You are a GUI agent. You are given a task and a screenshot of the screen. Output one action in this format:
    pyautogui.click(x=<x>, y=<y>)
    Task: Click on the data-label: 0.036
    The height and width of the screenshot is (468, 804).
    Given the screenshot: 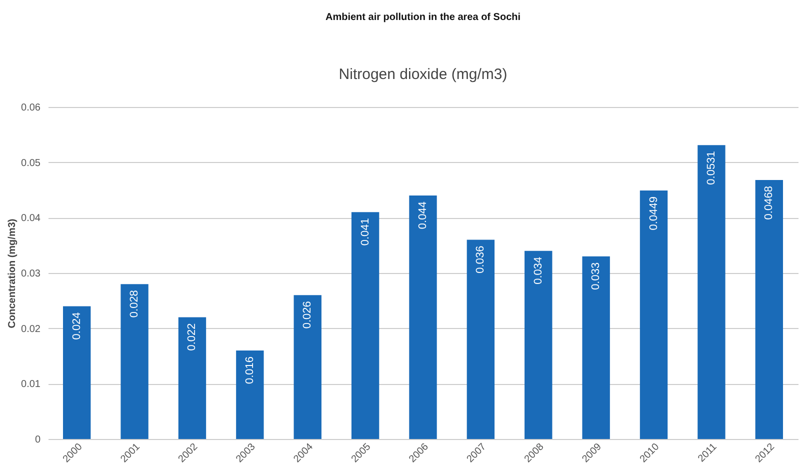 What is the action you would take?
    pyautogui.click(x=480, y=260)
    